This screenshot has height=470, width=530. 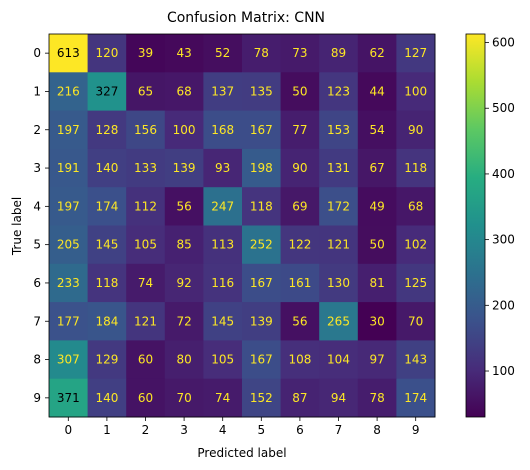 I want to click on cell-value-label: 128, so click(x=106, y=130).